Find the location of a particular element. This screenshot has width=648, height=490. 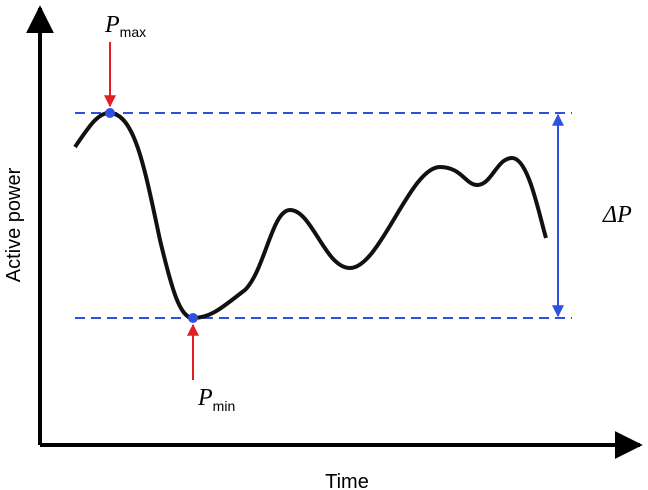

max-label: Pmax is located at coordinates (125, 26).